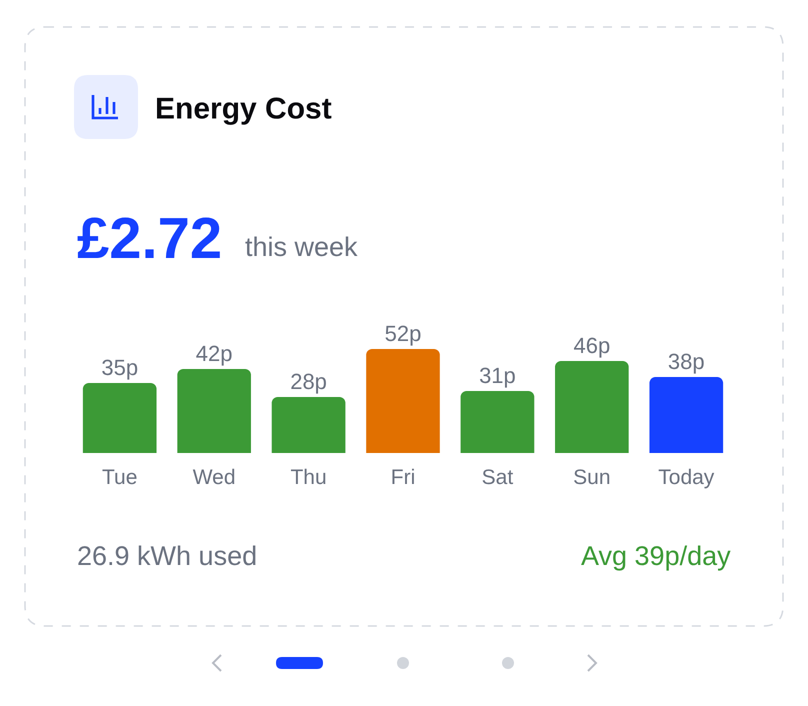  Describe the element at coordinates (403, 478) in the screenshot. I see `x-tick-label: Fri` at that location.